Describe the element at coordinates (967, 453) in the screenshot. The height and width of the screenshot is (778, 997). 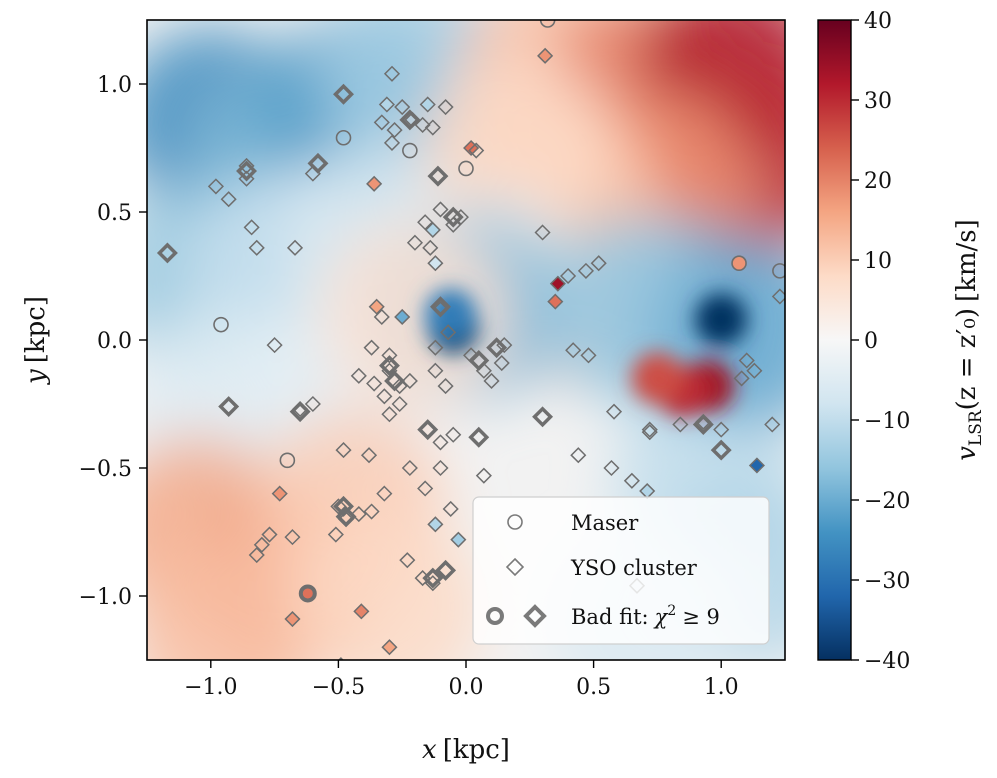
I see `colorbar-label-var: v` at that location.